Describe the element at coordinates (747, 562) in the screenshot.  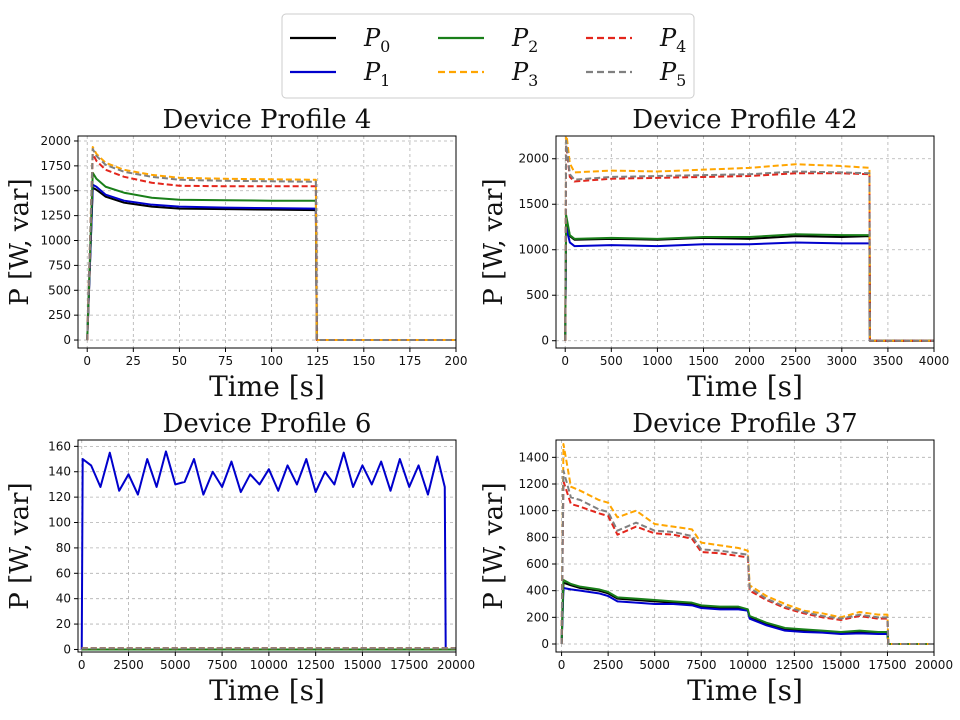
I see `series-line-p4` at that location.